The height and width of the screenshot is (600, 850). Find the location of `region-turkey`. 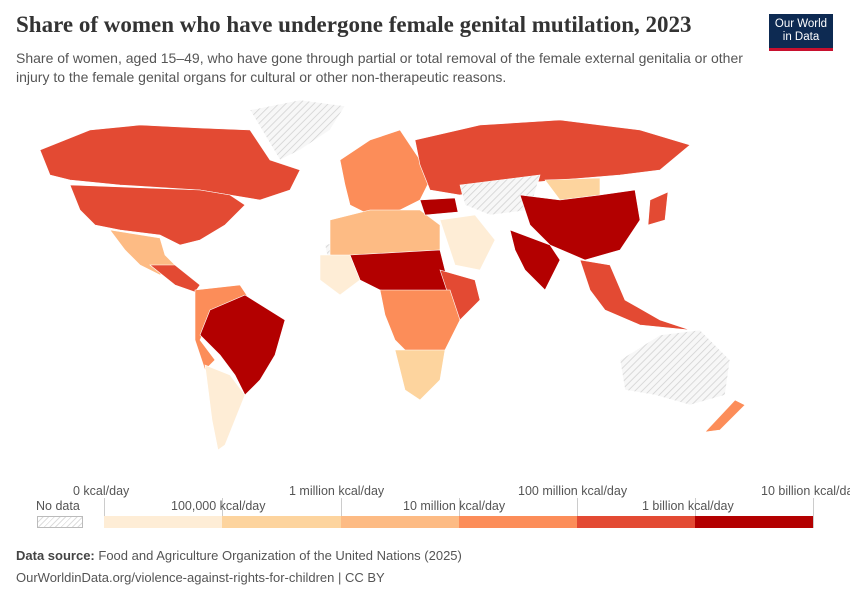

region-turkey is located at coordinates (439, 206).